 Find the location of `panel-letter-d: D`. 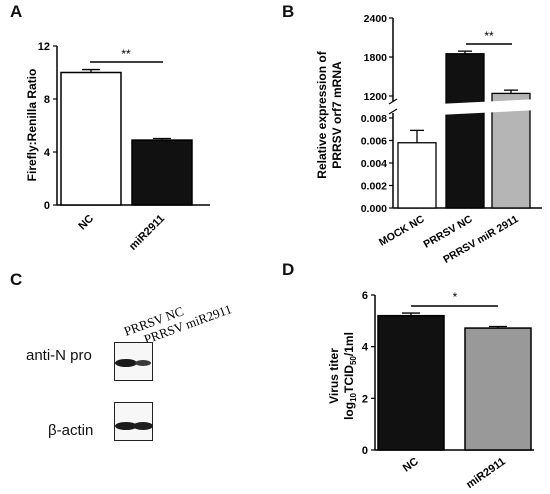

panel-letter-d: D is located at coordinates (288, 269).